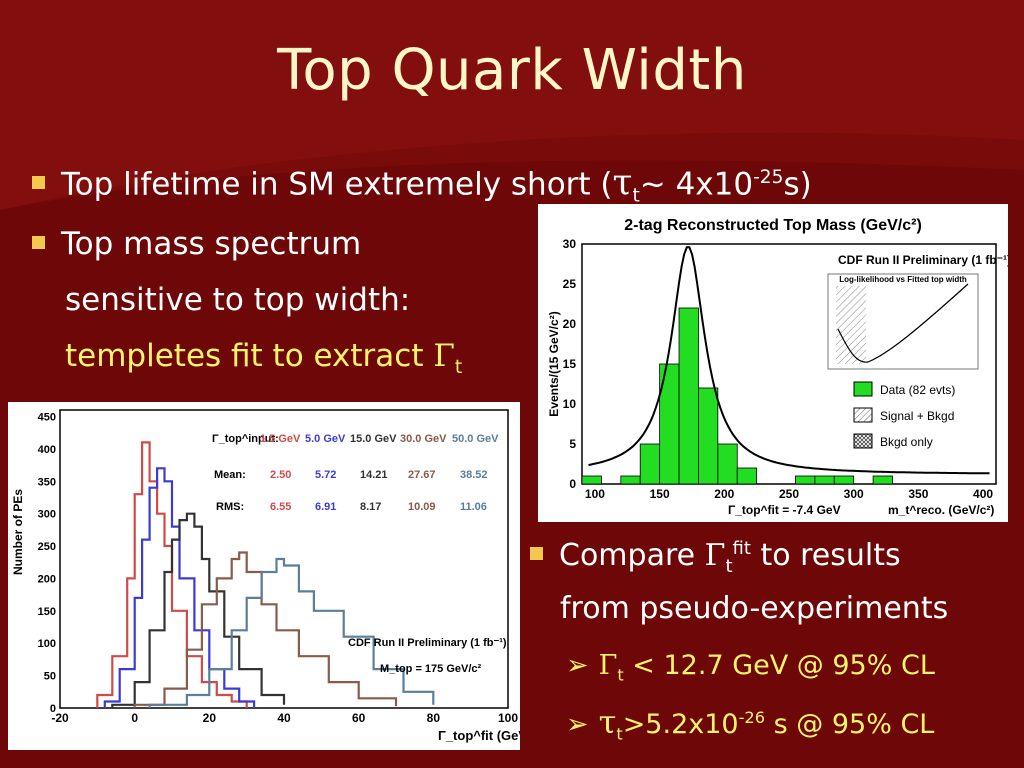 The height and width of the screenshot is (768, 1024). I want to click on top-mass-legend: Data (82 evts) Signal + Bkgd Bkgd only, so click(904, 415).